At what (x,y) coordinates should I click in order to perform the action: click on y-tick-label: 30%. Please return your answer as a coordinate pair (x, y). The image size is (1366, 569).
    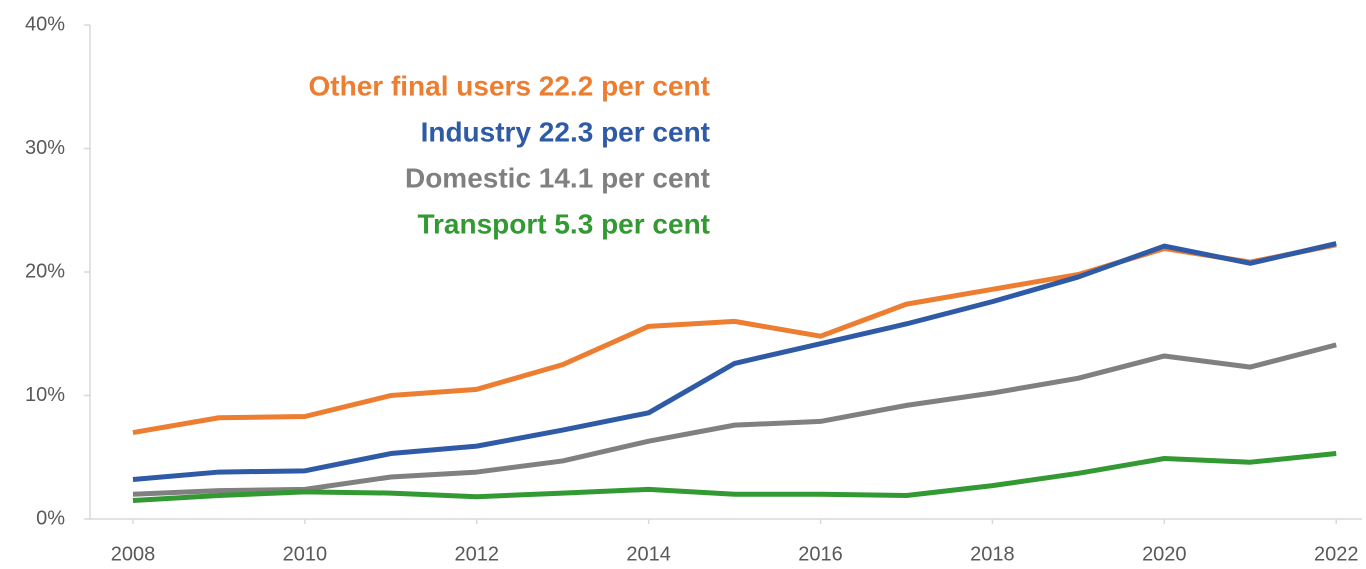
    Looking at the image, I should click on (45, 148).